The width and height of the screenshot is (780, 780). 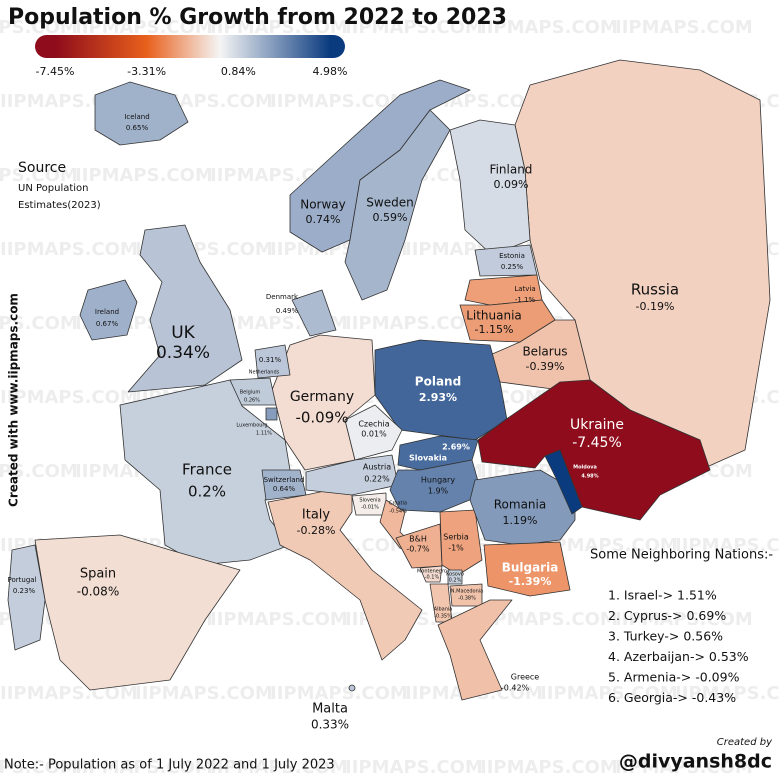 I want to click on country-value: -0.39%, so click(x=545, y=366).